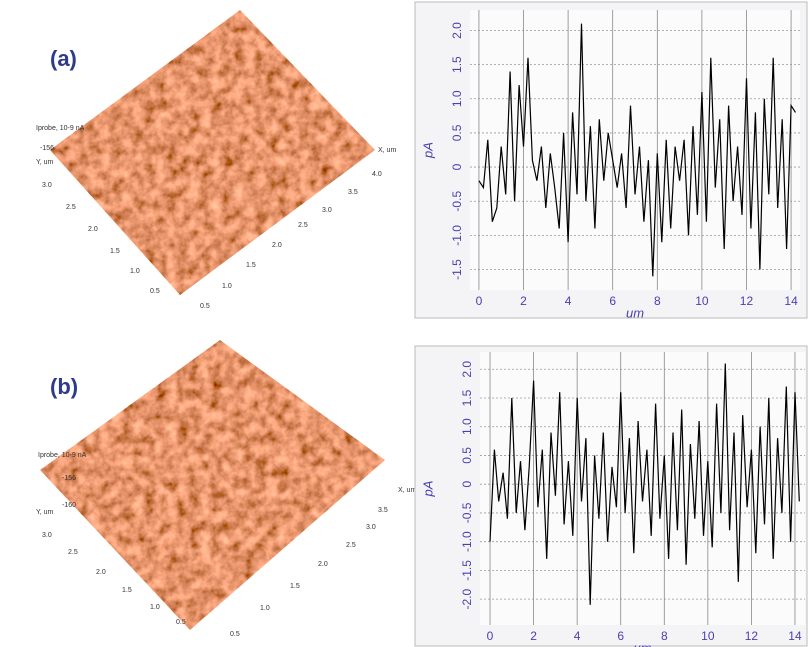 The width and height of the screenshot is (808, 647). Describe the element at coordinates (69, 505) in the screenshot. I see `z-tick-label: -160` at that location.